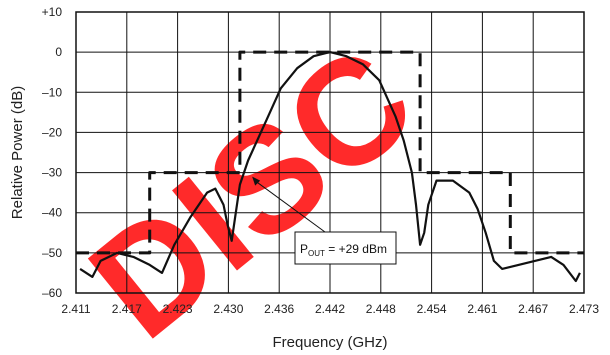  Describe the element at coordinates (381, 309) in the screenshot. I see `x-tick-label: 2.448` at that location.